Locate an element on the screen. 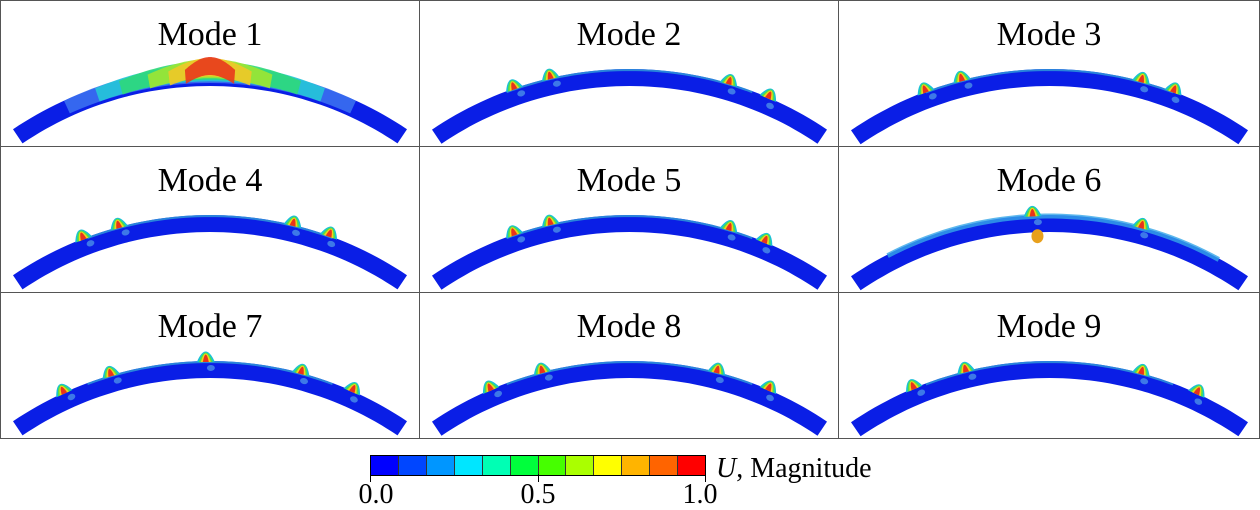  panel-title: Mode 8 is located at coordinates (629, 326).